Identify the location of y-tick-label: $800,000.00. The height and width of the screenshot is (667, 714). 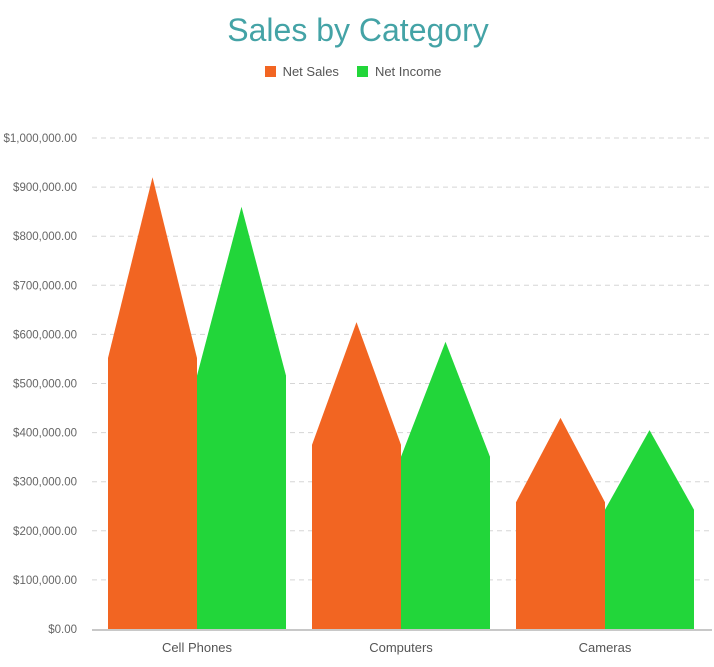
(45, 237).